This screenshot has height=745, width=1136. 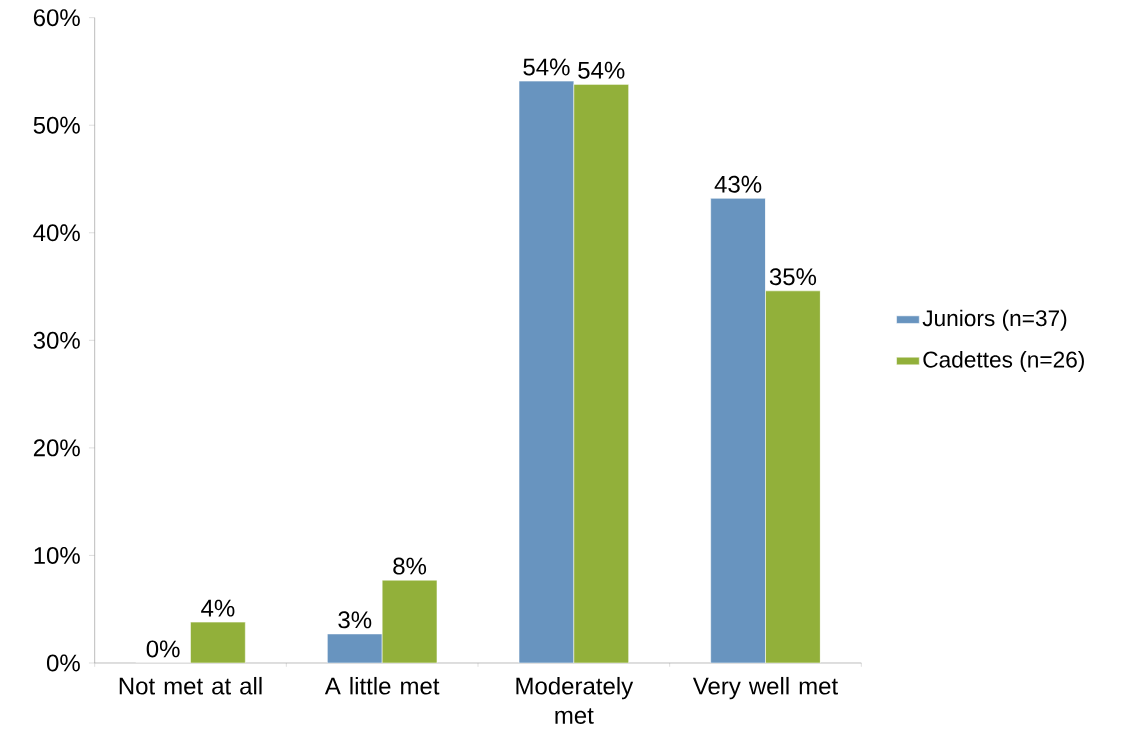 What do you see at coordinates (355, 620) in the screenshot?
I see `data-label: 3%` at bounding box center [355, 620].